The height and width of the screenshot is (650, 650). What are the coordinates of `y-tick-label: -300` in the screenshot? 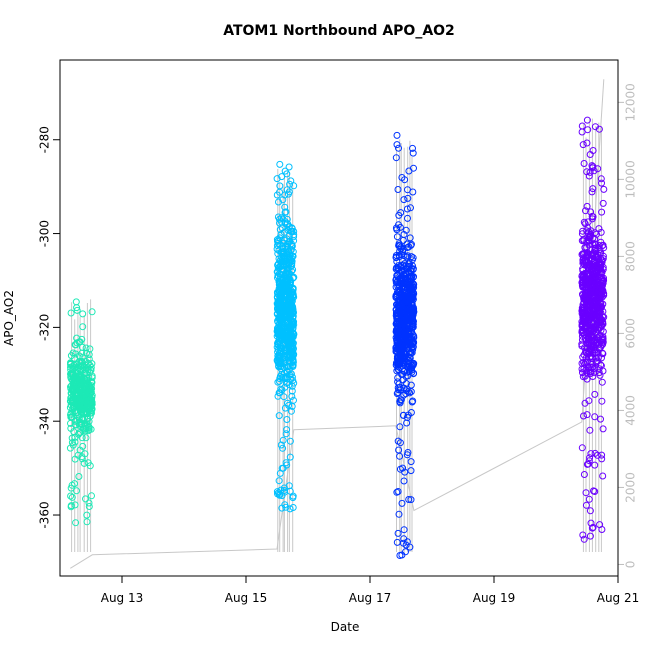 It's located at (45, 233).